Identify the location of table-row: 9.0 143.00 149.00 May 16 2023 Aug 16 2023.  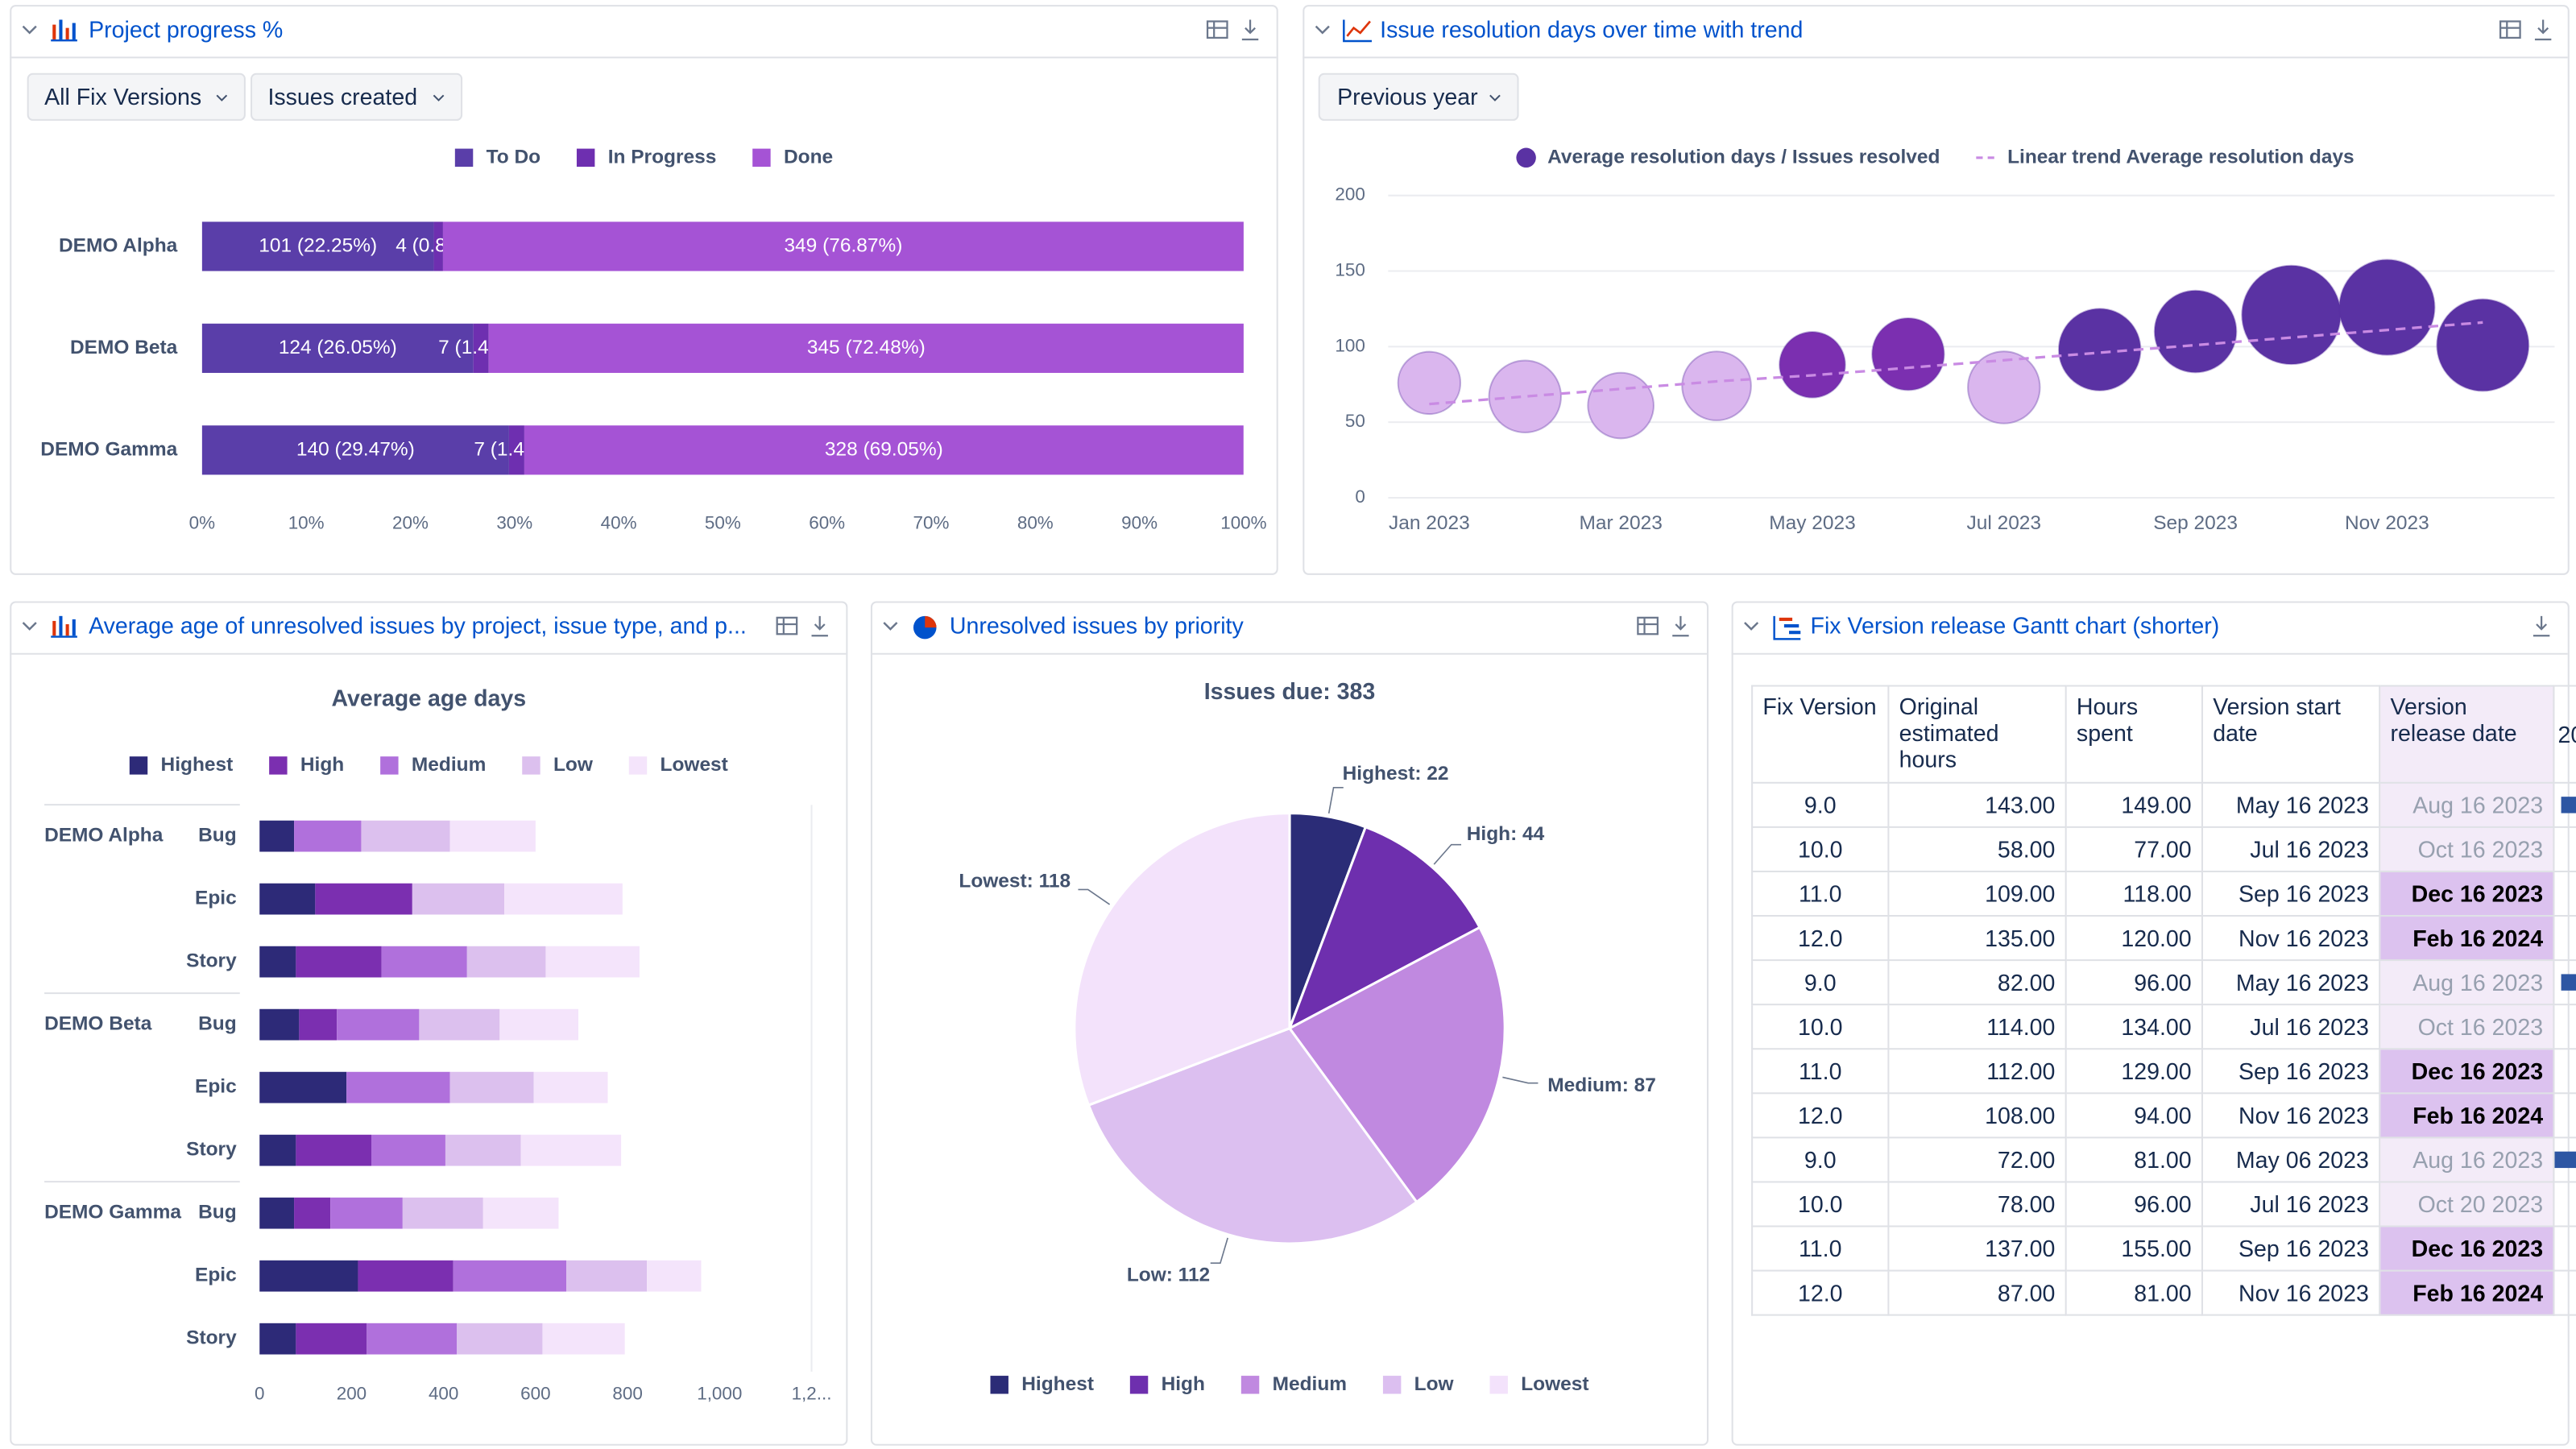
(2163, 804).